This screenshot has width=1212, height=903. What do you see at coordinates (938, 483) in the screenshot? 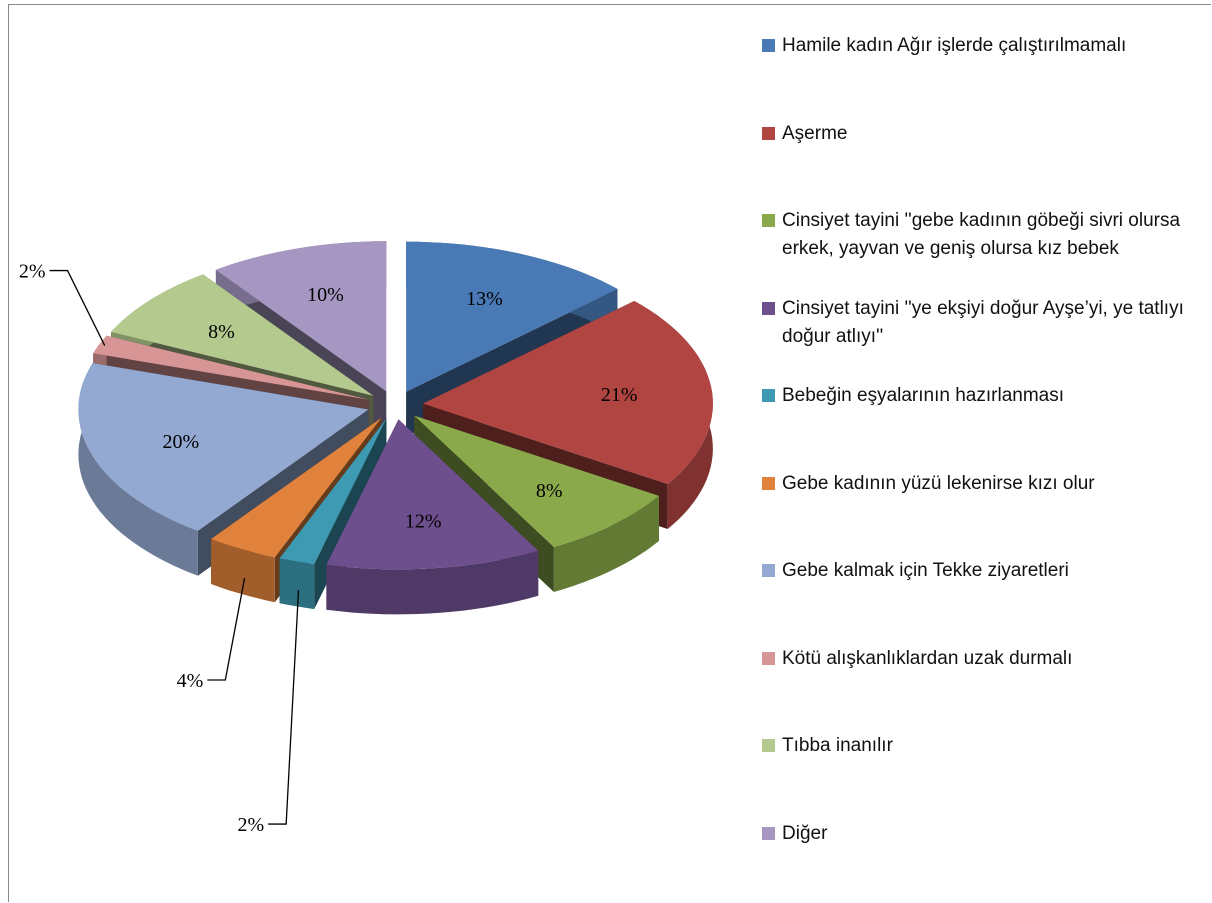
I see `legend-label: Gebe kadının yüzü lekenirse kızı olur` at bounding box center [938, 483].